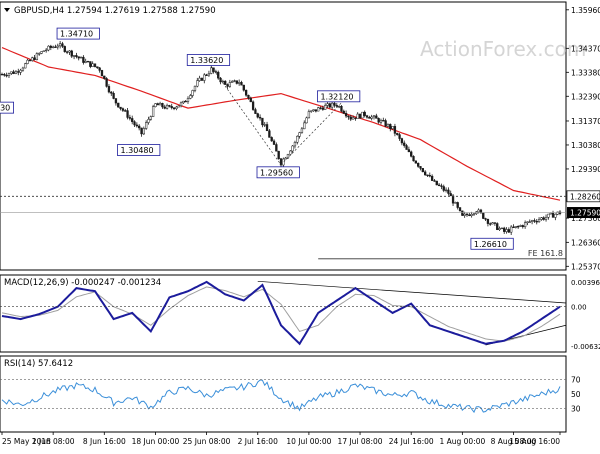 The width and height of the screenshot is (600, 454). Describe the element at coordinates (411, 441) in the screenshot. I see `x-tick-label: 24 Jul 16:00` at that location.